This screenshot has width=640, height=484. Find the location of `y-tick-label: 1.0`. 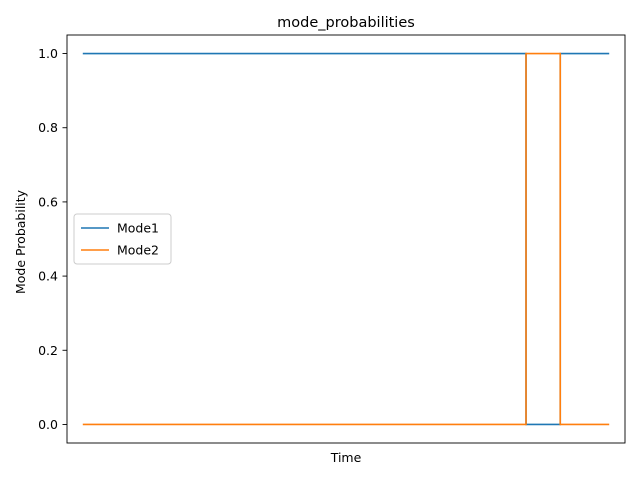

y-tick-label: 1.0 is located at coordinates (48, 53).